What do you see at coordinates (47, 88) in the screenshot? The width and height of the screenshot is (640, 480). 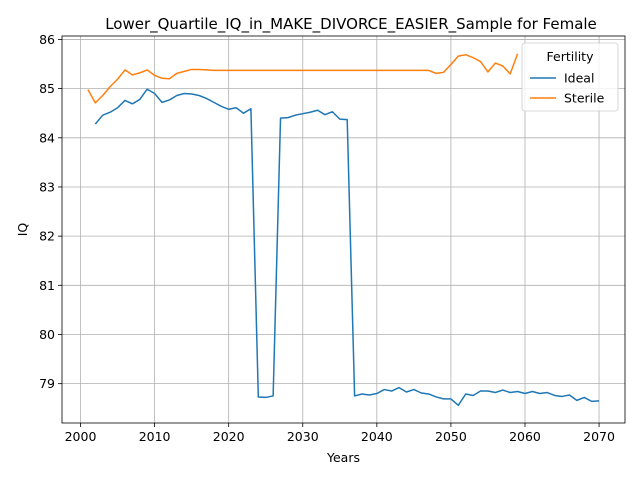 I see `y-tick-label: 85` at bounding box center [47, 88].